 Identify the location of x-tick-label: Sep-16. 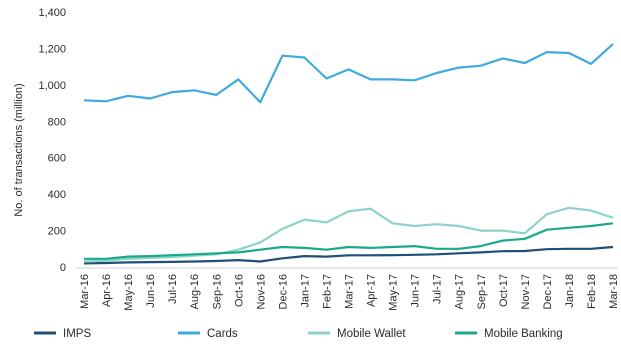
(217, 291).